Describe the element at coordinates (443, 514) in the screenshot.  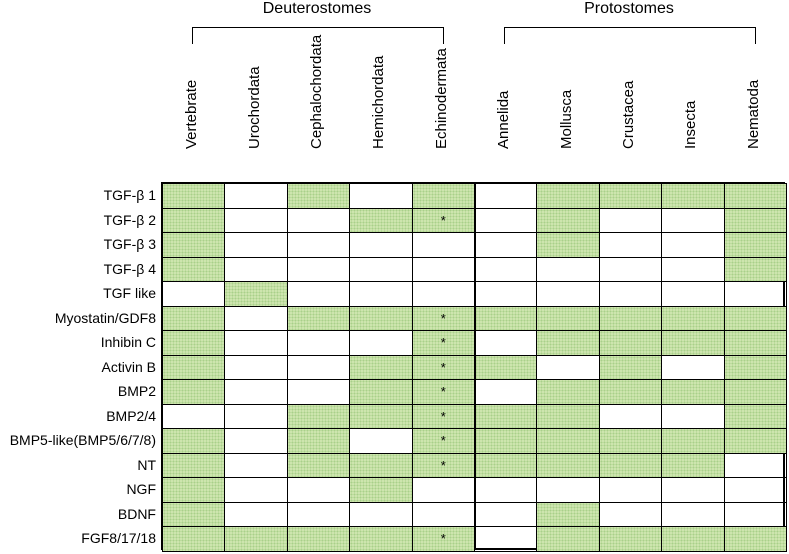
I see `cell-bdnf-echinodermata` at that location.